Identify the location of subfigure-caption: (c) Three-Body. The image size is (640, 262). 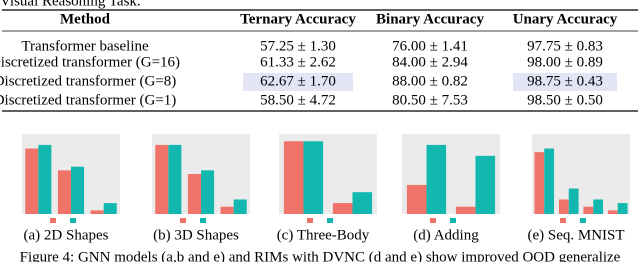
(323, 235).